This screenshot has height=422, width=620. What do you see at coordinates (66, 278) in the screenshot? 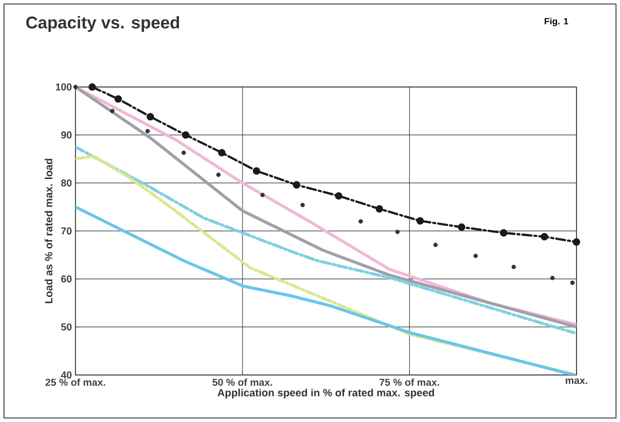
I see `y-tick-label: 60` at bounding box center [66, 278].